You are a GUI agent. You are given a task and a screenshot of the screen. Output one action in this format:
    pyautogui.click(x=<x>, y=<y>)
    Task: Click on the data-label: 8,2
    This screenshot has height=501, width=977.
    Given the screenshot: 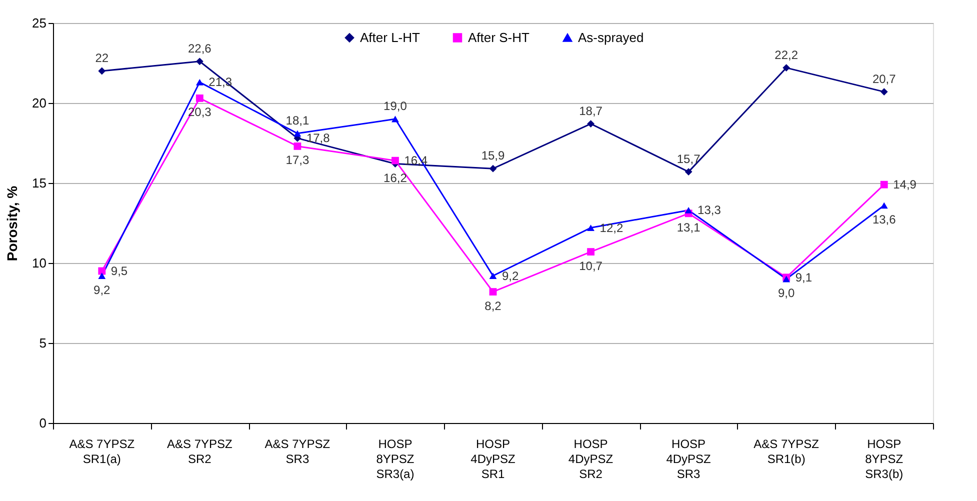 What is the action you would take?
    pyautogui.click(x=493, y=305)
    